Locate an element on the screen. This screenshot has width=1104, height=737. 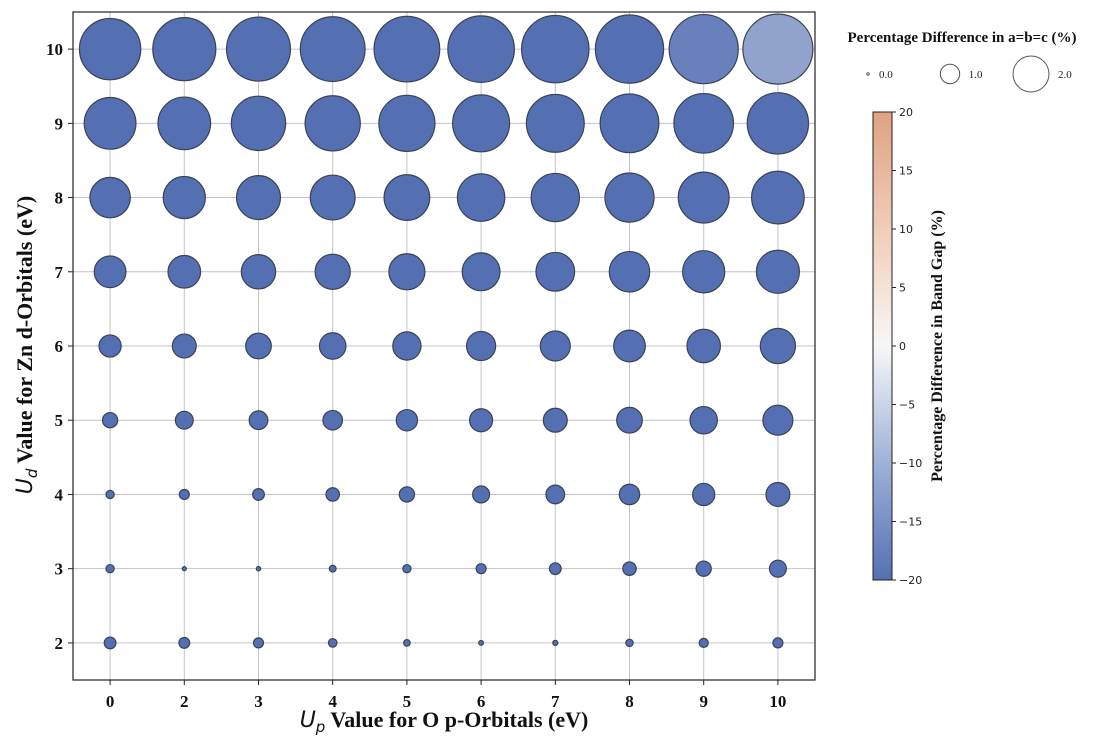
colorbar-tick-label: −15 is located at coordinates (910, 522).